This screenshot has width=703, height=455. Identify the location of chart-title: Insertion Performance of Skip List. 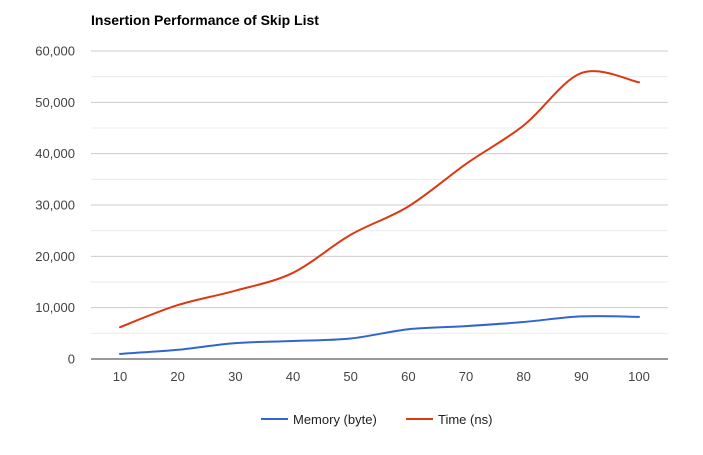
(205, 20).